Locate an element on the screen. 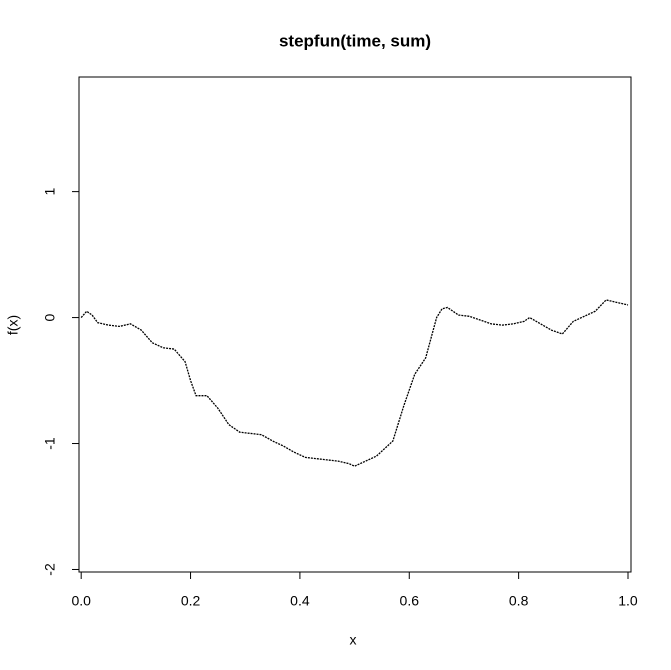 The height and width of the screenshot is (670, 671). x-tick-label: 0.0 is located at coordinates (81, 601).